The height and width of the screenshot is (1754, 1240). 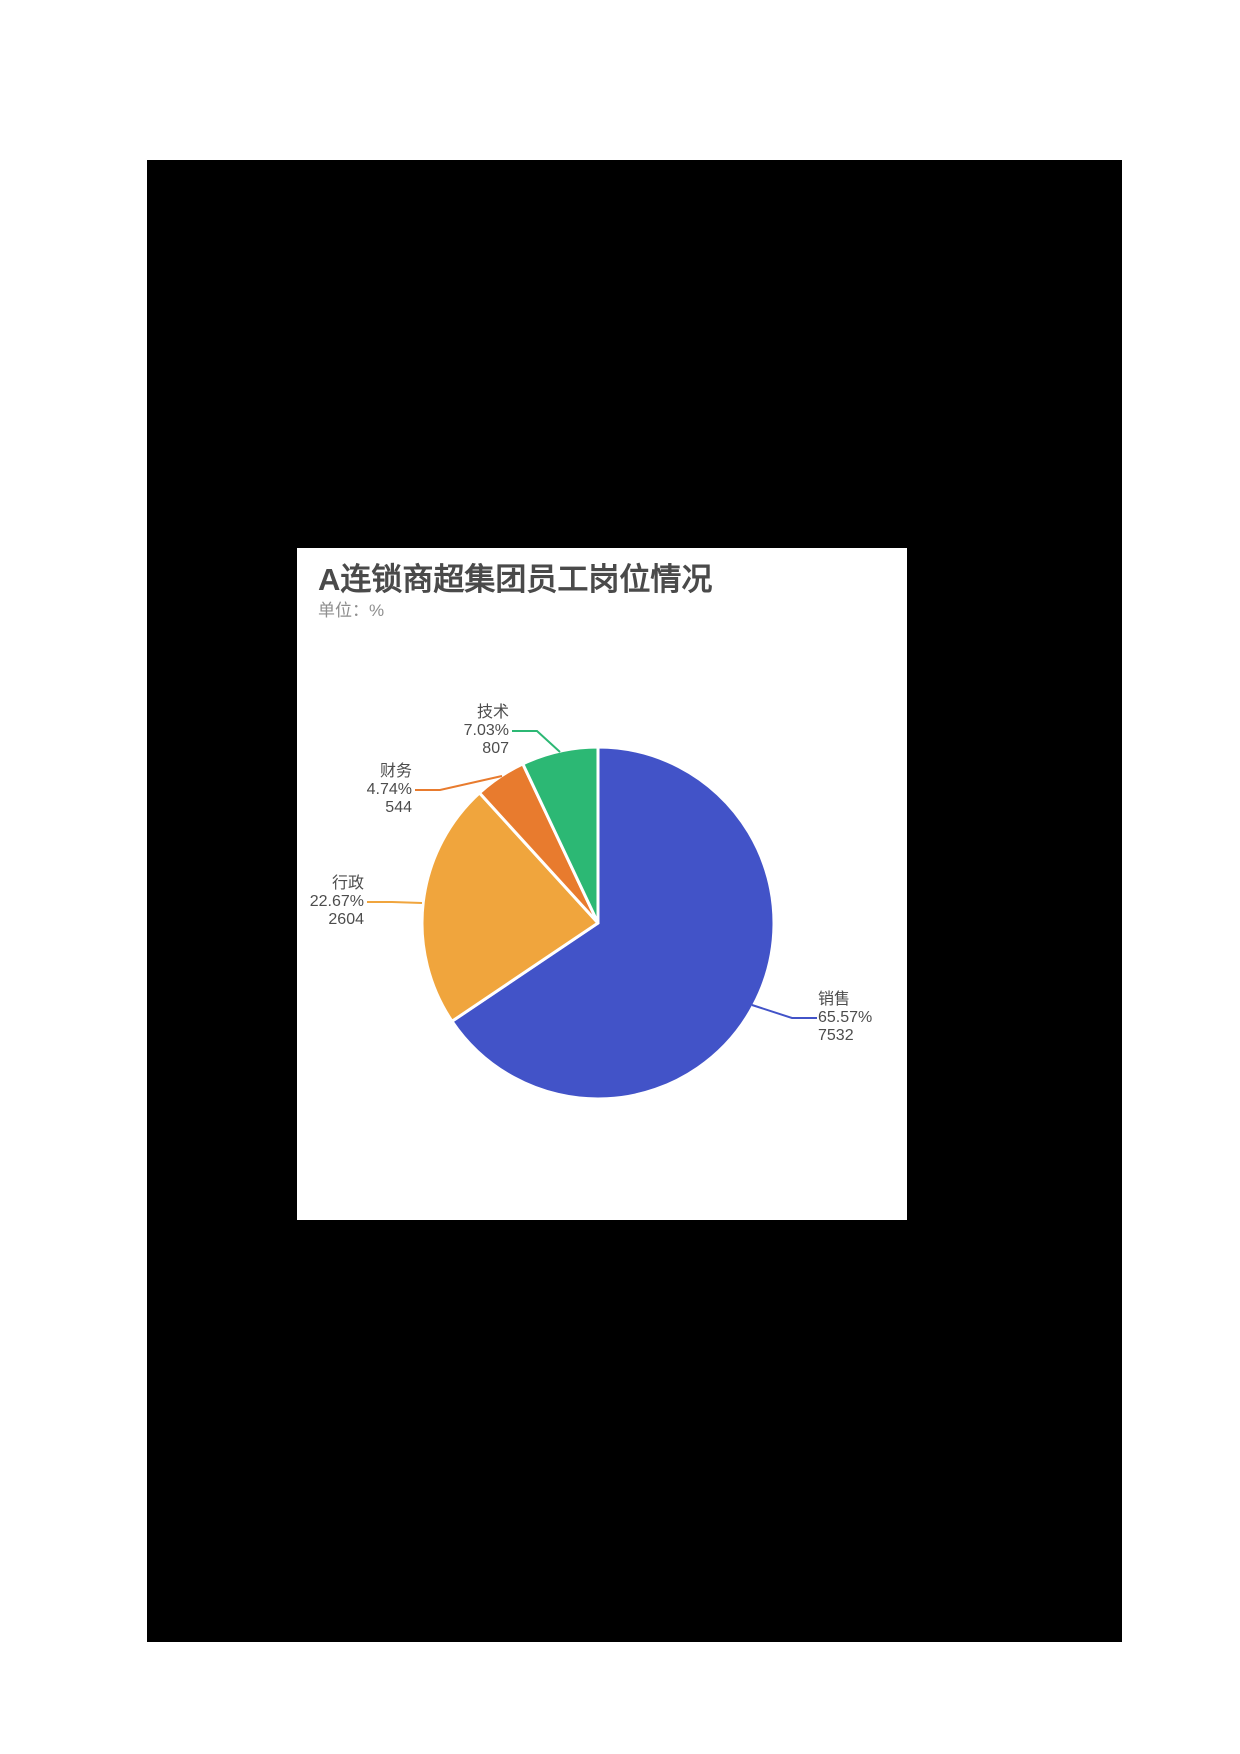 I want to click on pie-label-sales: 销售 65.57% 7532, so click(x=845, y=1018).